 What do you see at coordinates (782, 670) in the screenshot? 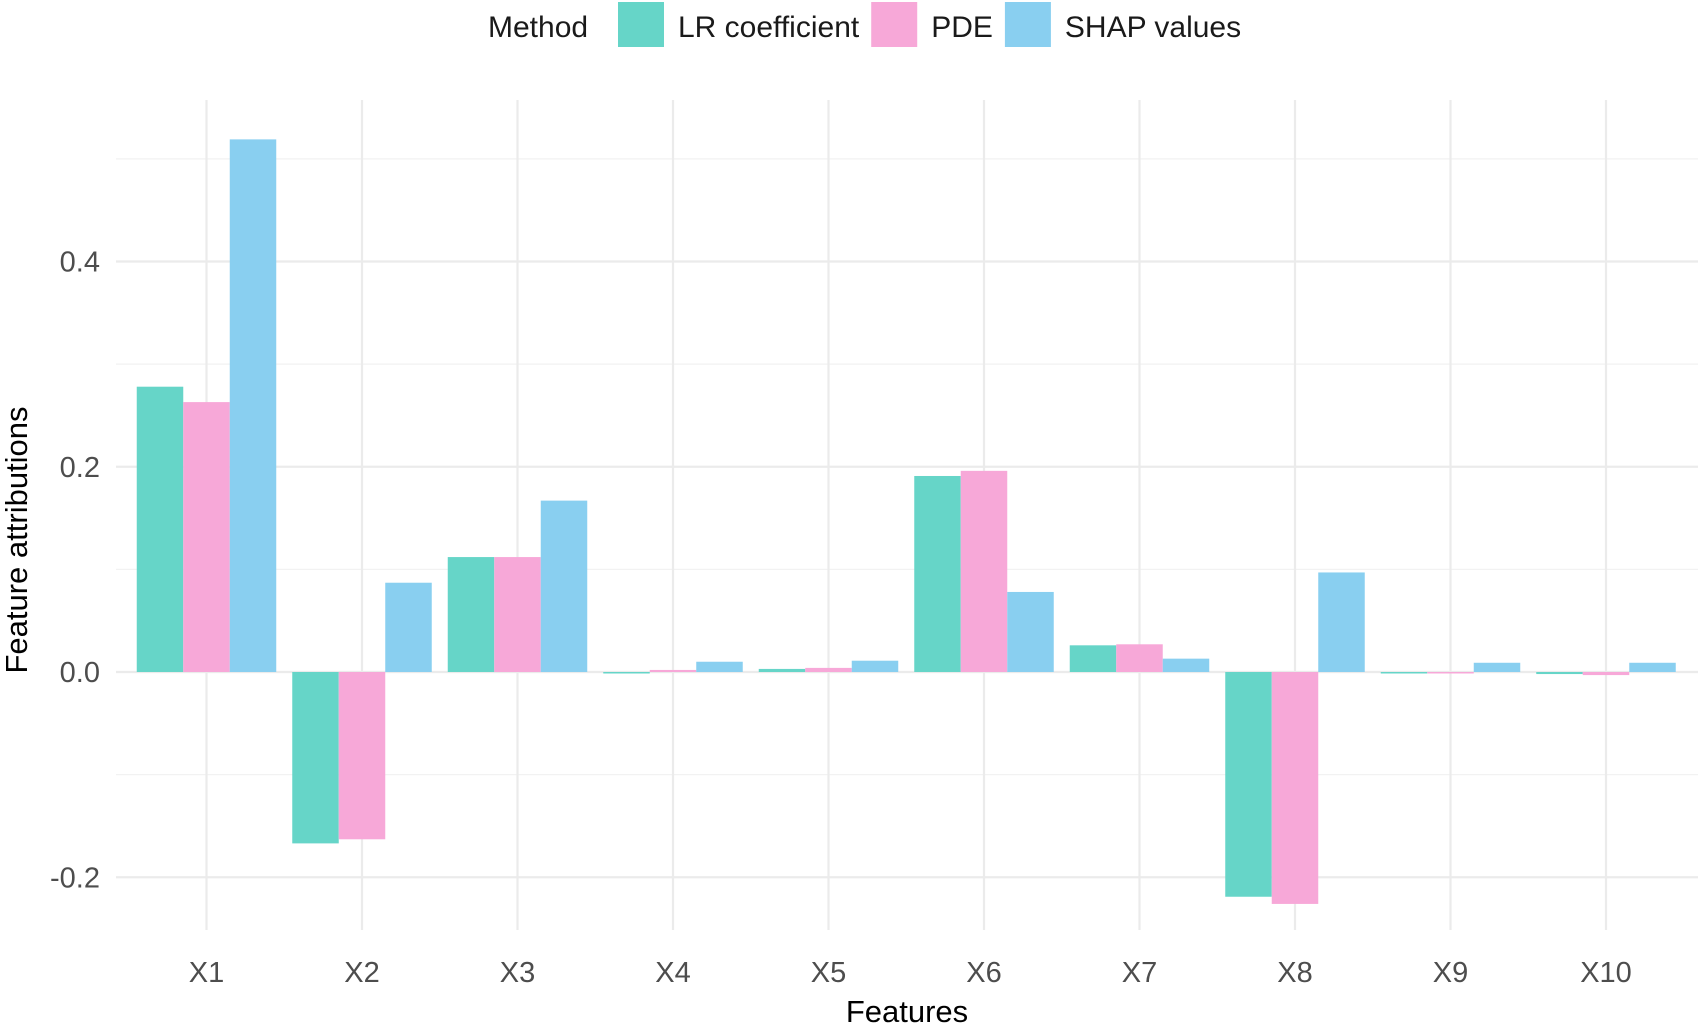
I see `bar-lr-coefficient-x5` at bounding box center [782, 670].